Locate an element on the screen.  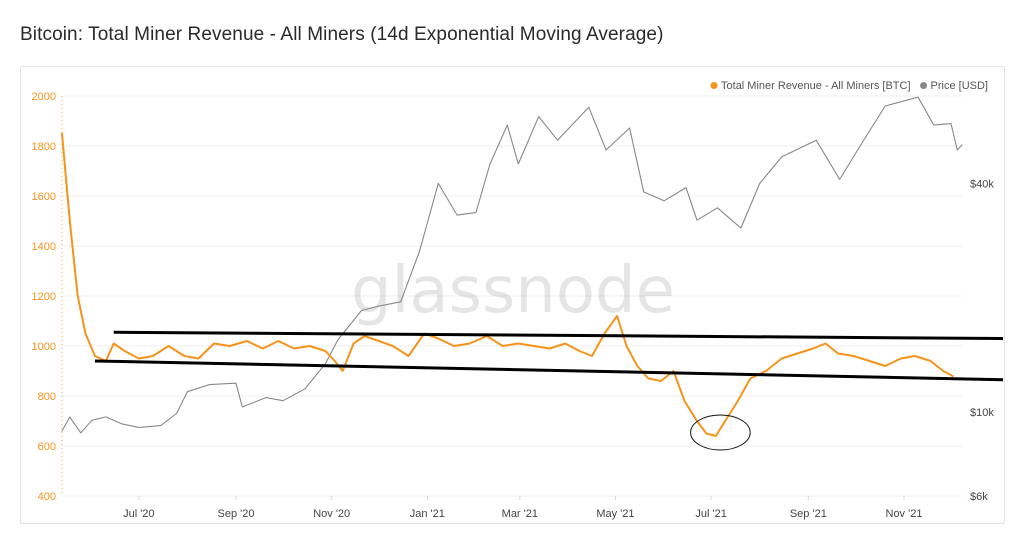
x-tick-6: Jul '21 is located at coordinates (710, 514).